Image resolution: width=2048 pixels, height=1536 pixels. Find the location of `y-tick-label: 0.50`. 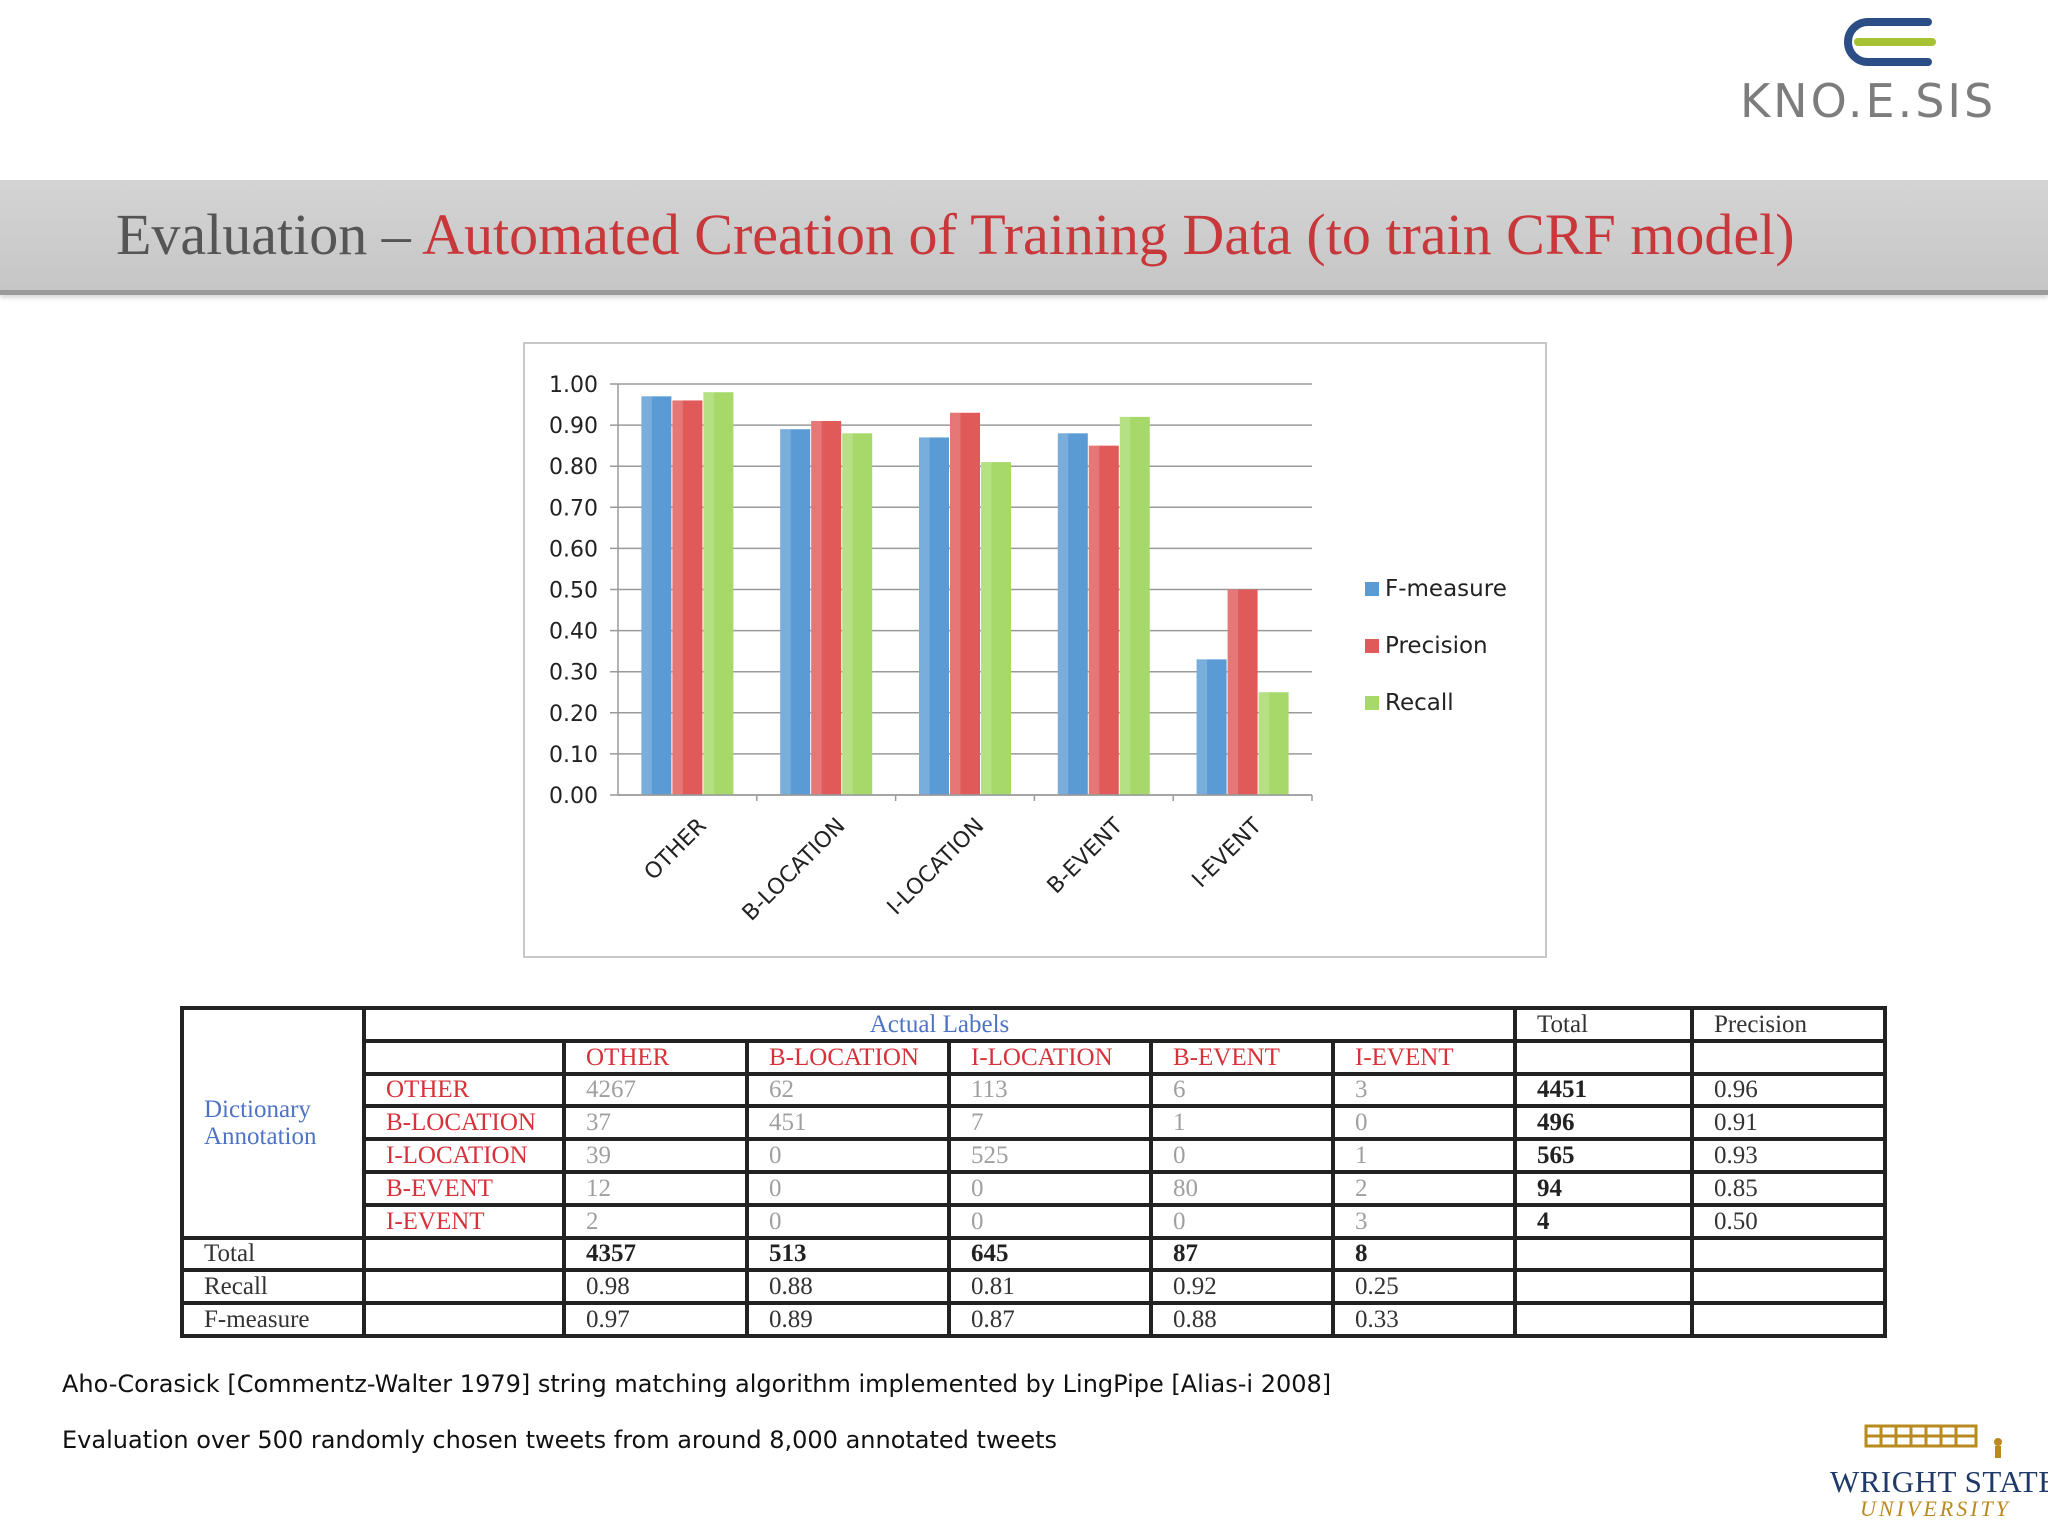

y-tick-label: 0.50 is located at coordinates (573, 591).